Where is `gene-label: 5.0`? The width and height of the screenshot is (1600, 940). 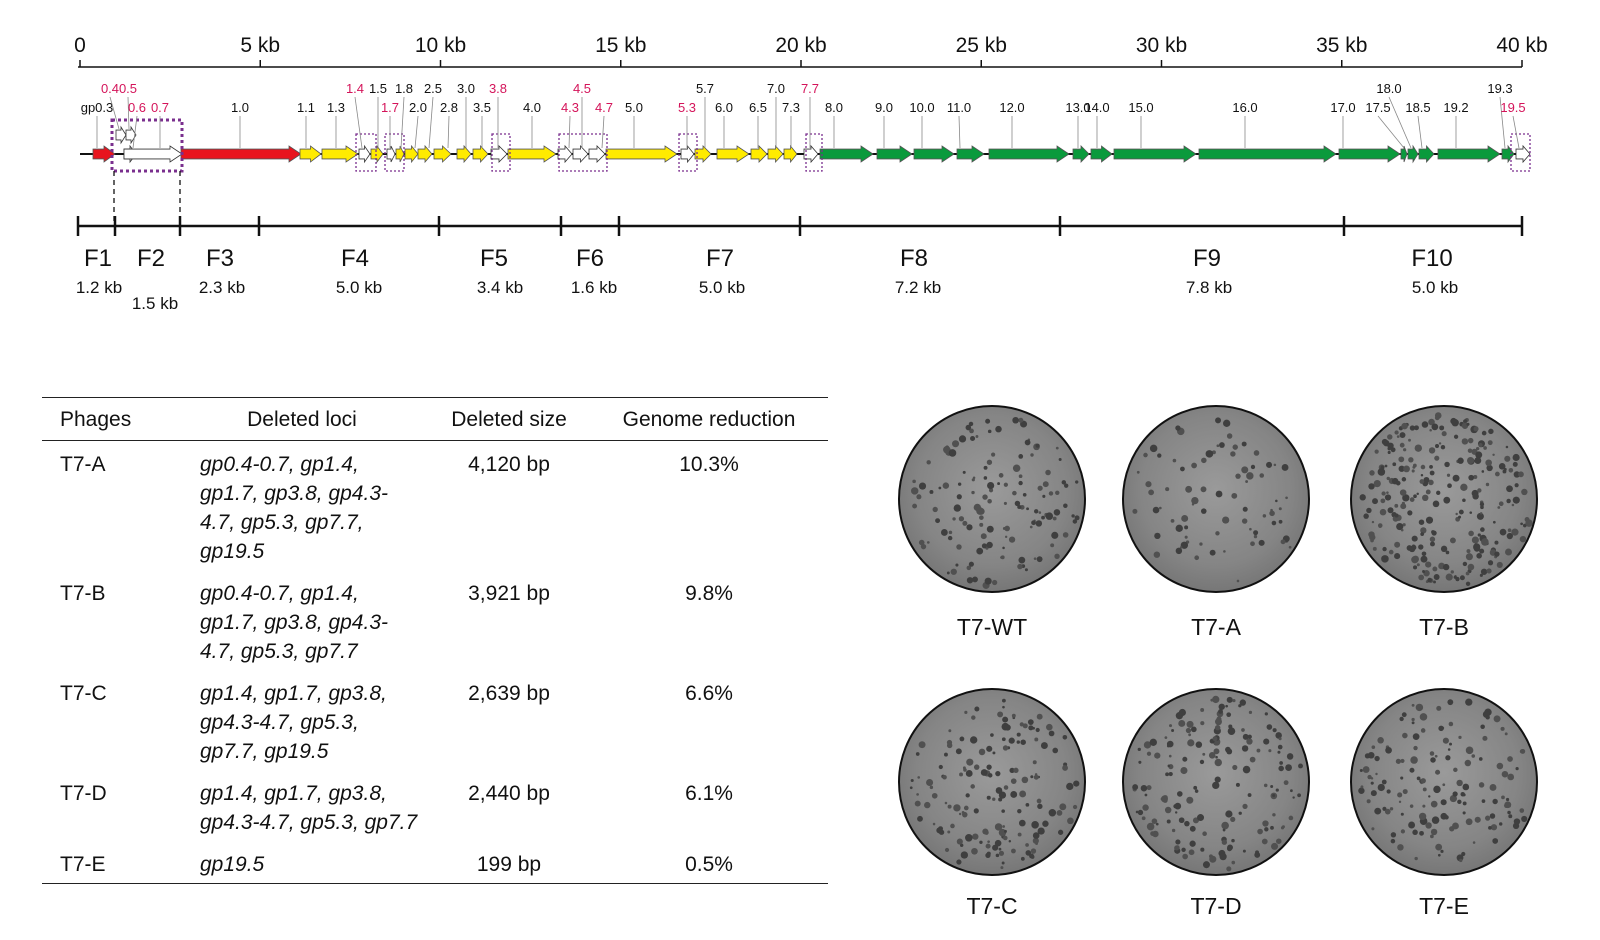 gene-label: 5.0 is located at coordinates (634, 107).